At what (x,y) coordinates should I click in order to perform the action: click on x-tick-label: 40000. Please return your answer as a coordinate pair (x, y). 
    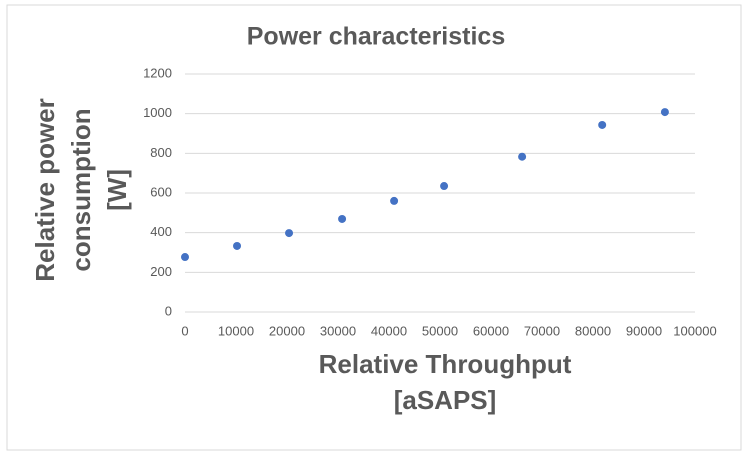
    Looking at the image, I should click on (389, 330).